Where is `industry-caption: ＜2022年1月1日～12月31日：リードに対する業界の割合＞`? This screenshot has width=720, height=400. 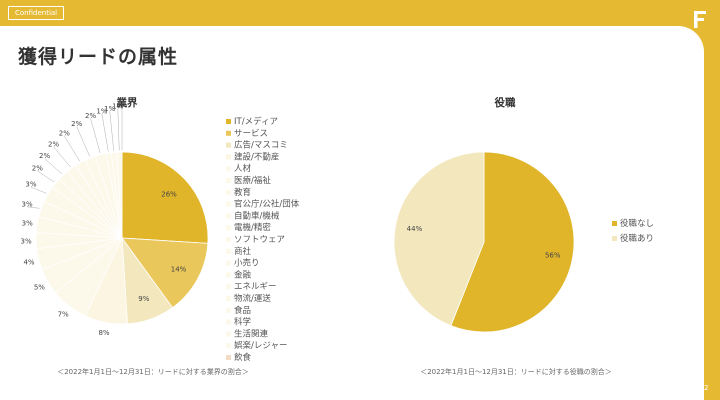
industry-caption: ＜2022年1月1日～12月31日：リードに対する業界の割合＞ is located at coordinates (153, 371).